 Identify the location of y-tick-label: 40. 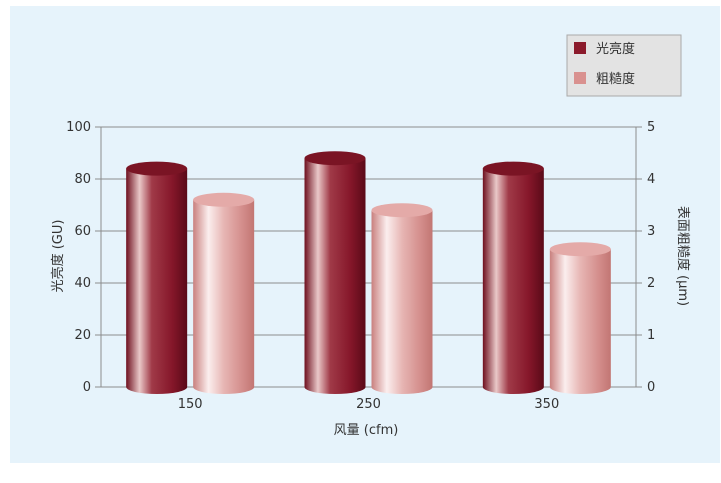
(82, 283).